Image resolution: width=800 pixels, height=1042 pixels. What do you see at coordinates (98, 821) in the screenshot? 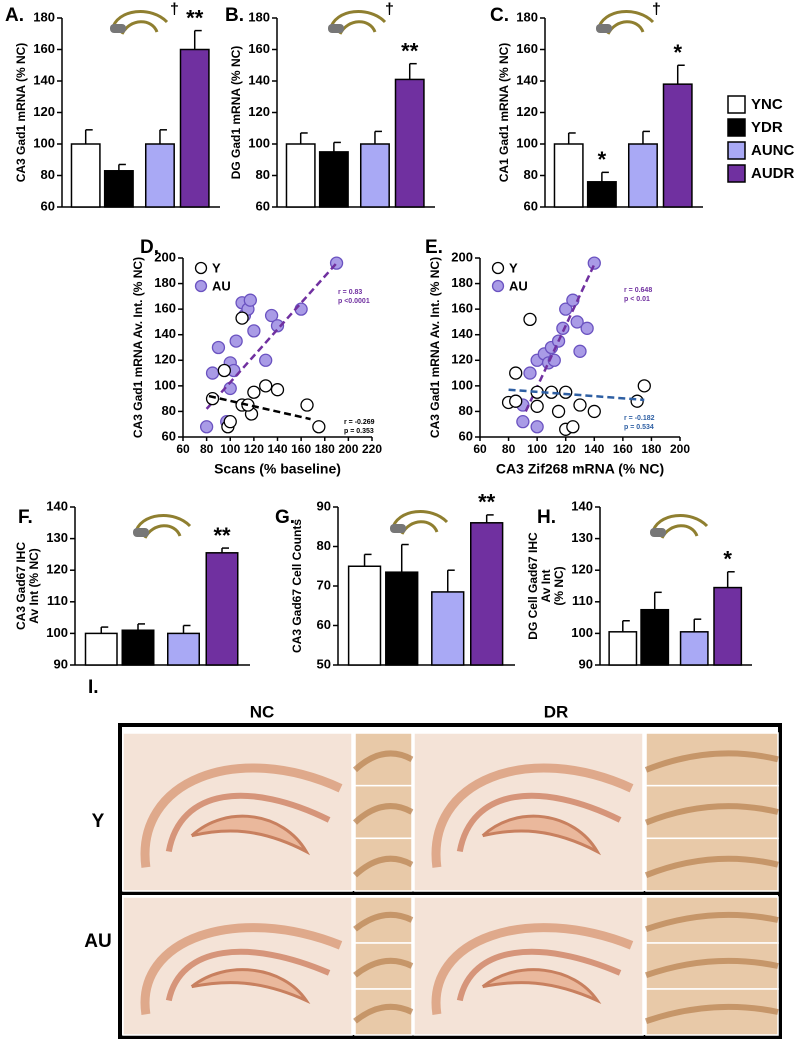
I see `row-label: Y` at bounding box center [98, 821].